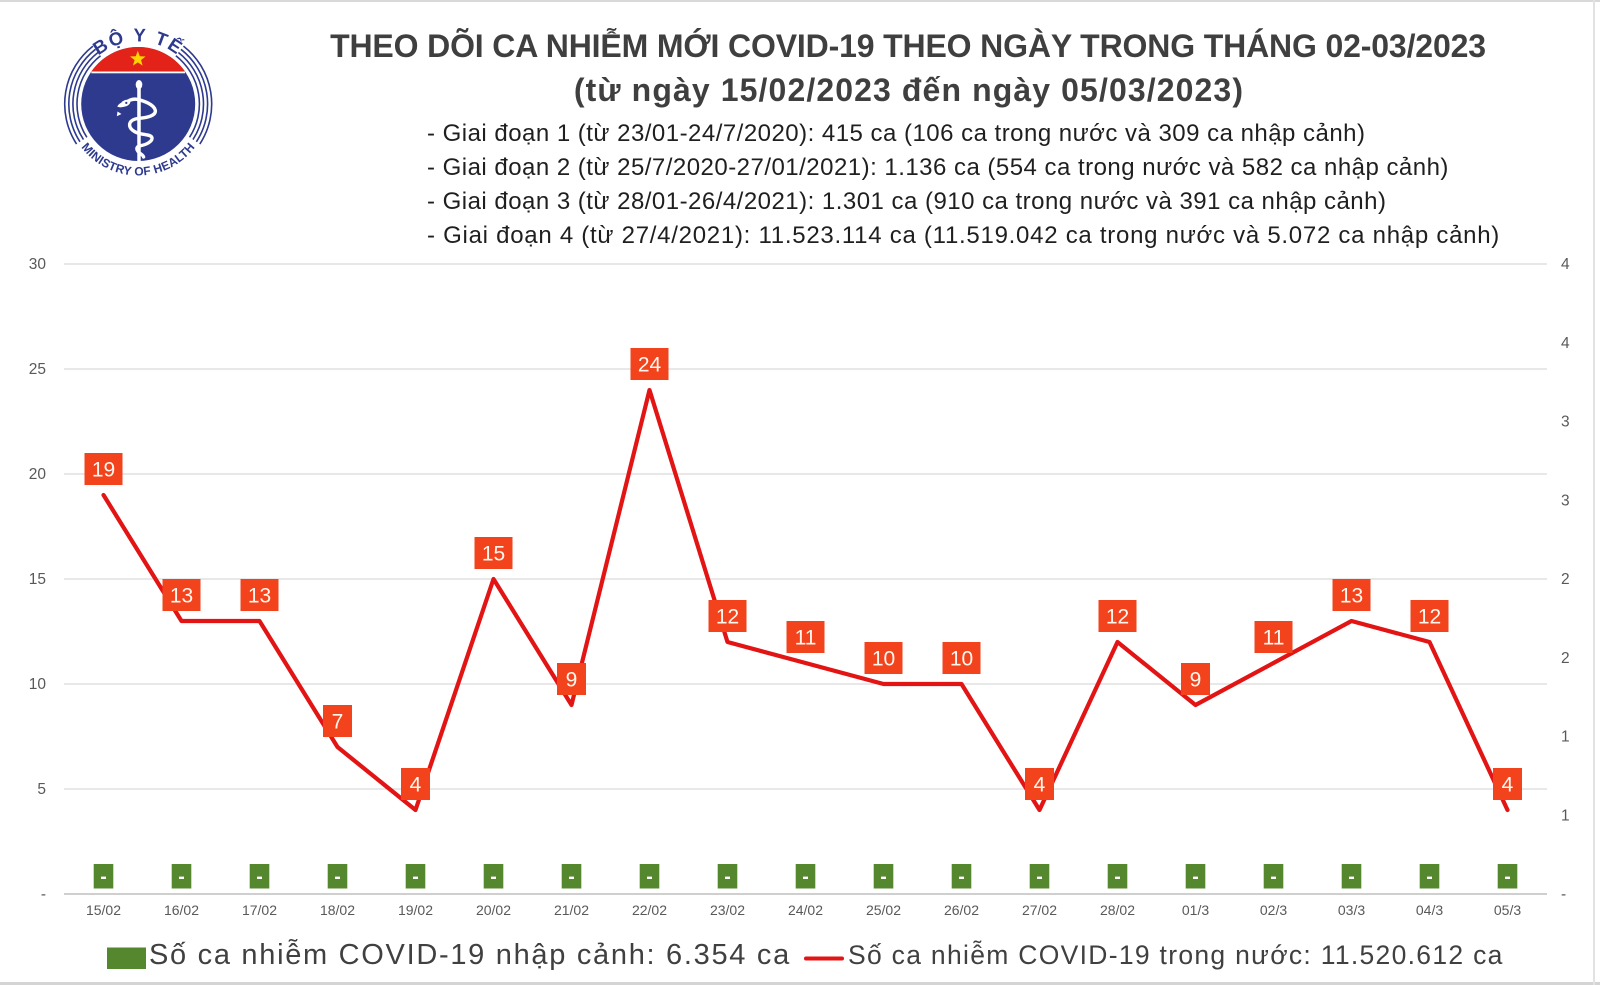 The height and width of the screenshot is (985, 1600). Describe the element at coordinates (805, 910) in the screenshot. I see `svg-text: 24/02` at that location.